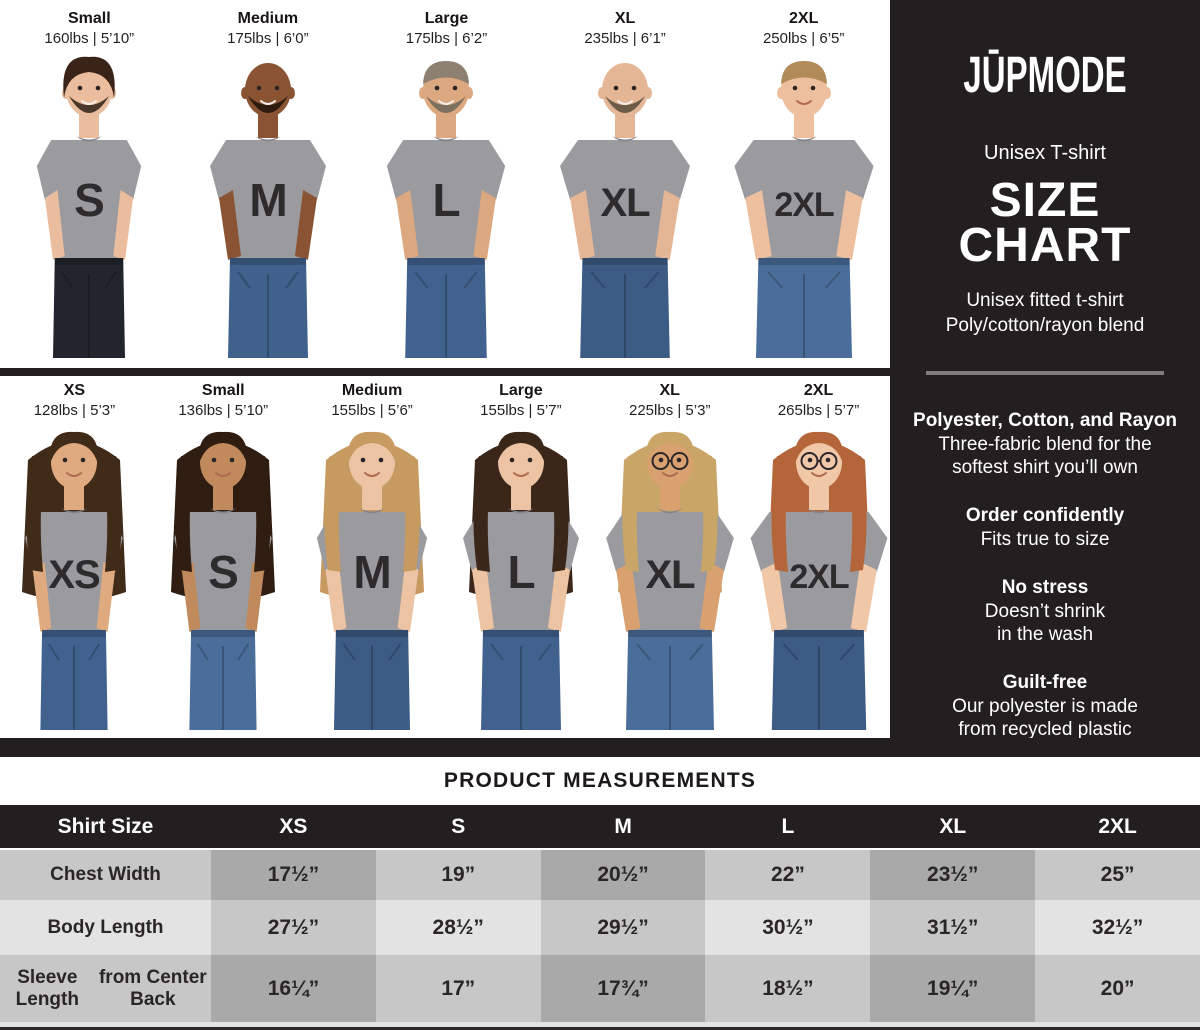  Describe the element at coordinates (293, 927) in the screenshot. I see `table-value-cell: 27½”` at that location.